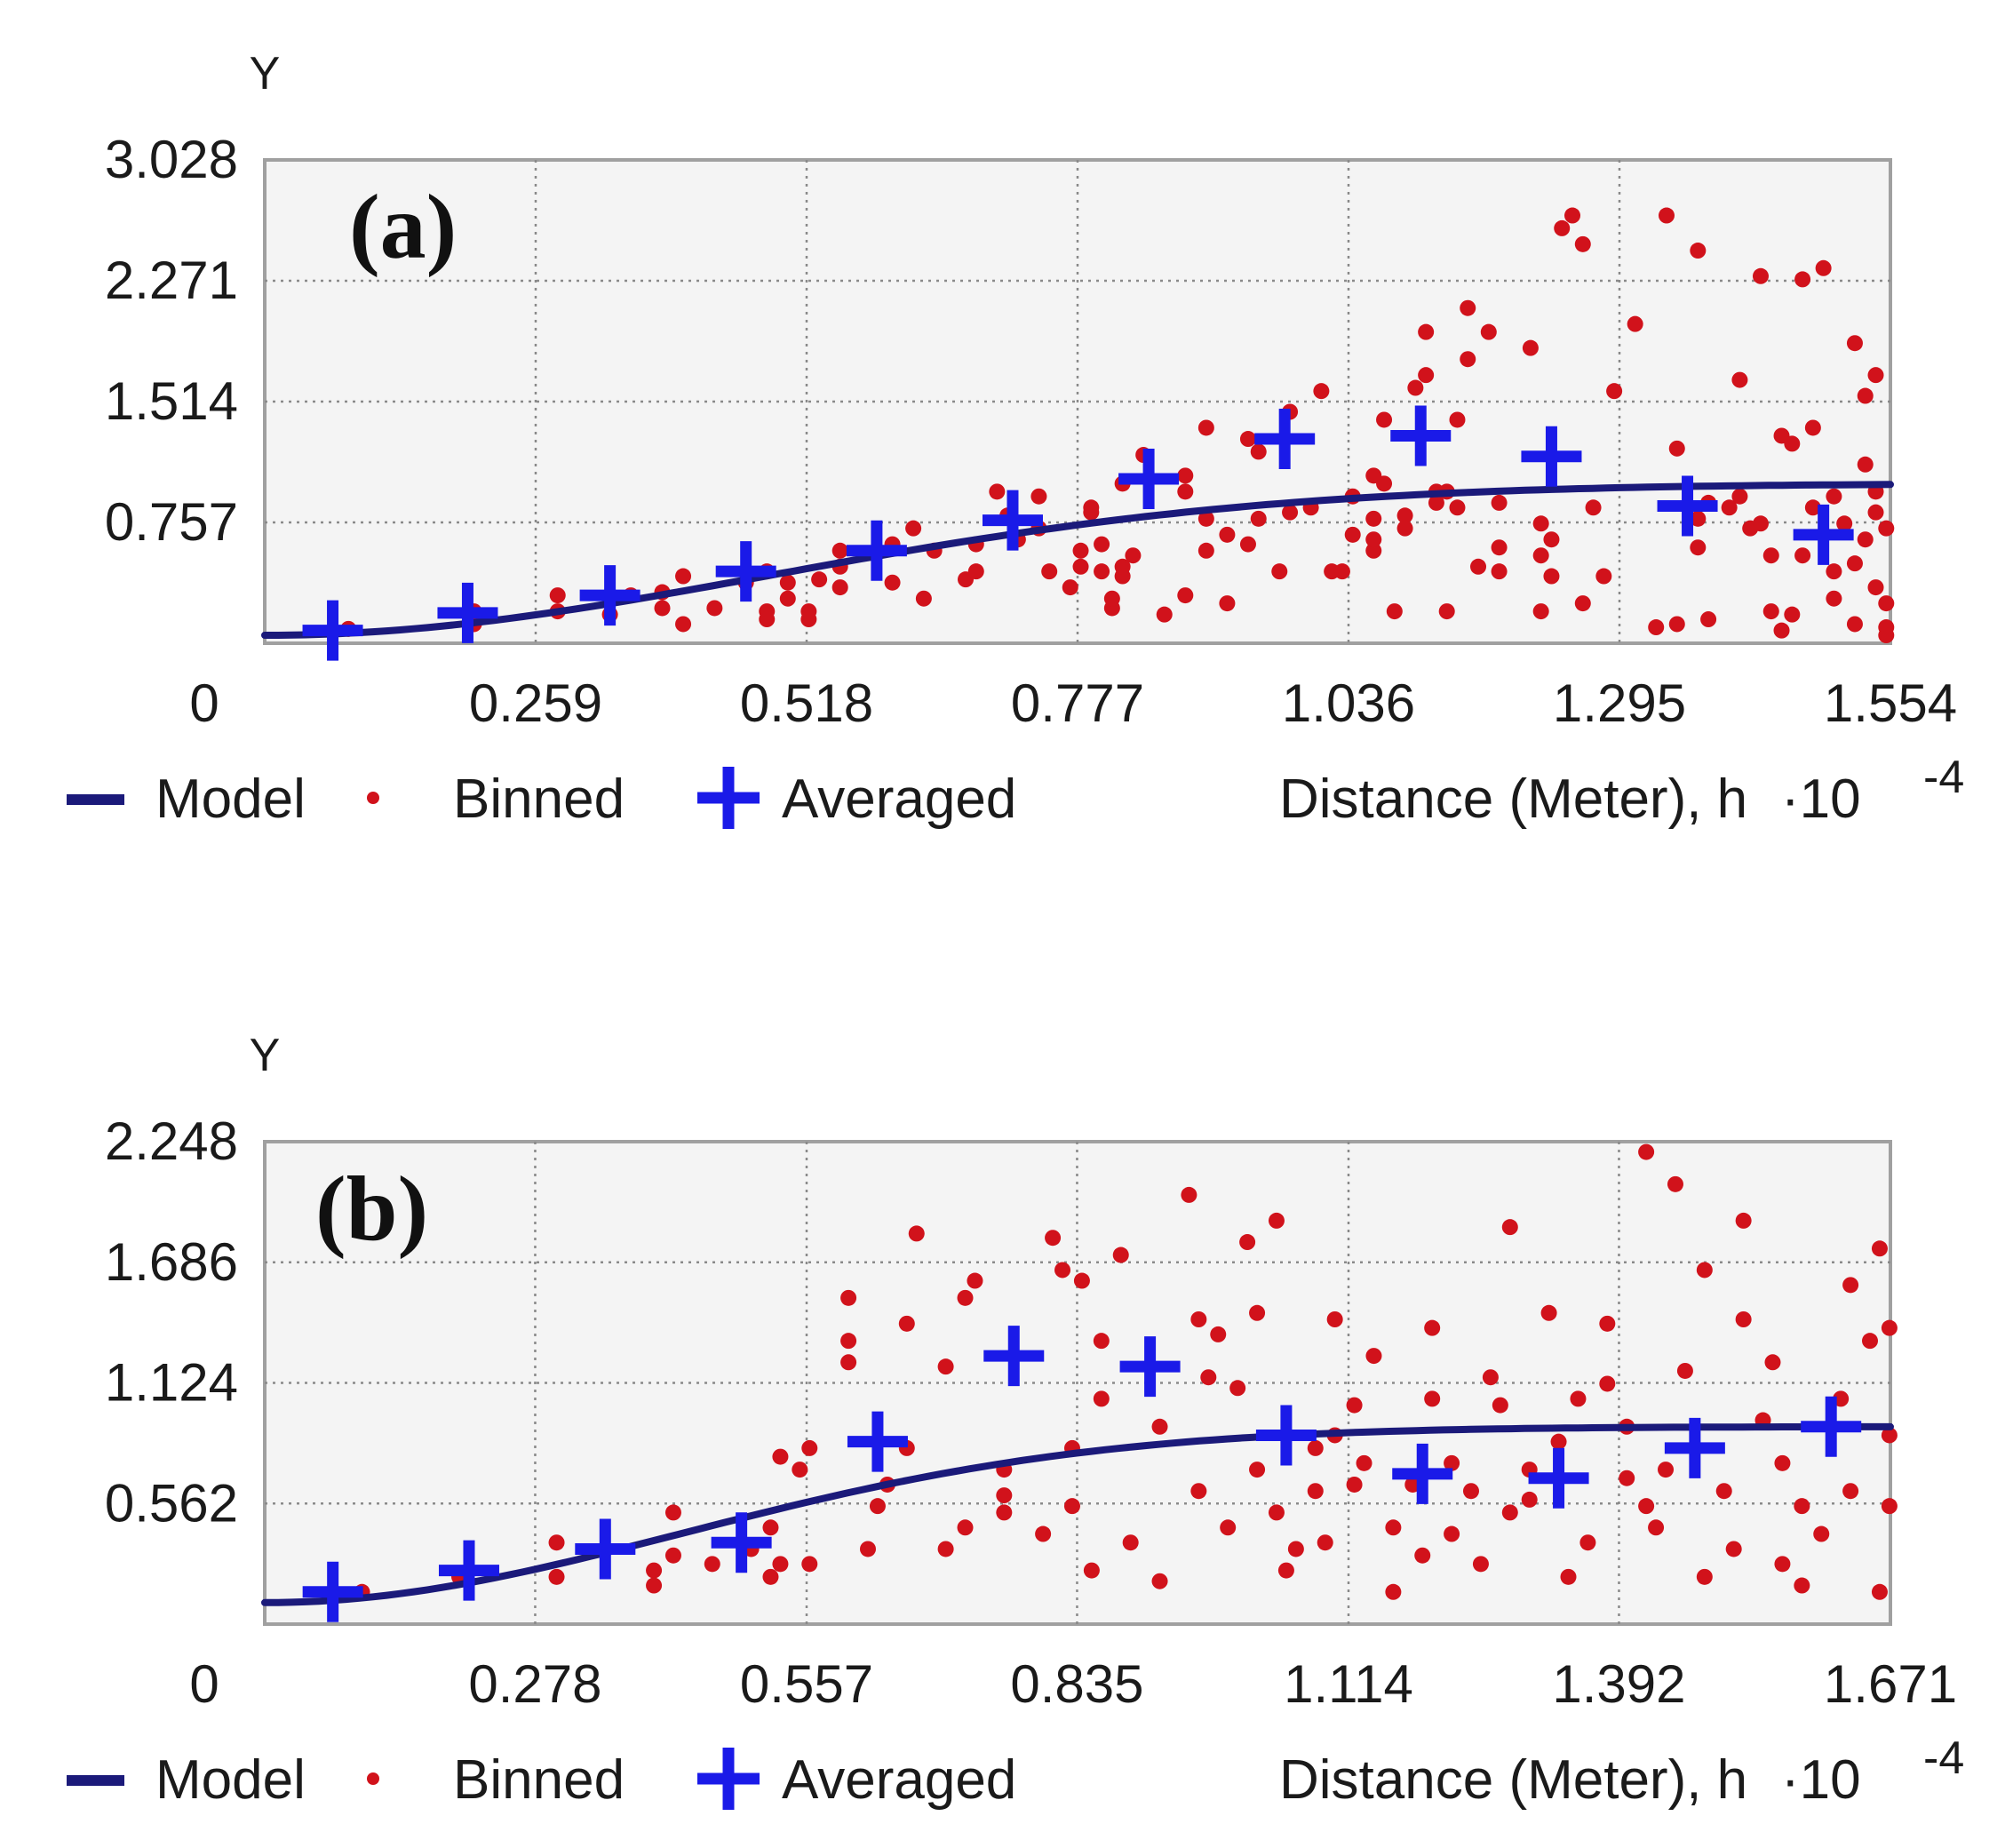  I want to click on x-axis-label: Distance (Meter), h, so click(1513, 1780).